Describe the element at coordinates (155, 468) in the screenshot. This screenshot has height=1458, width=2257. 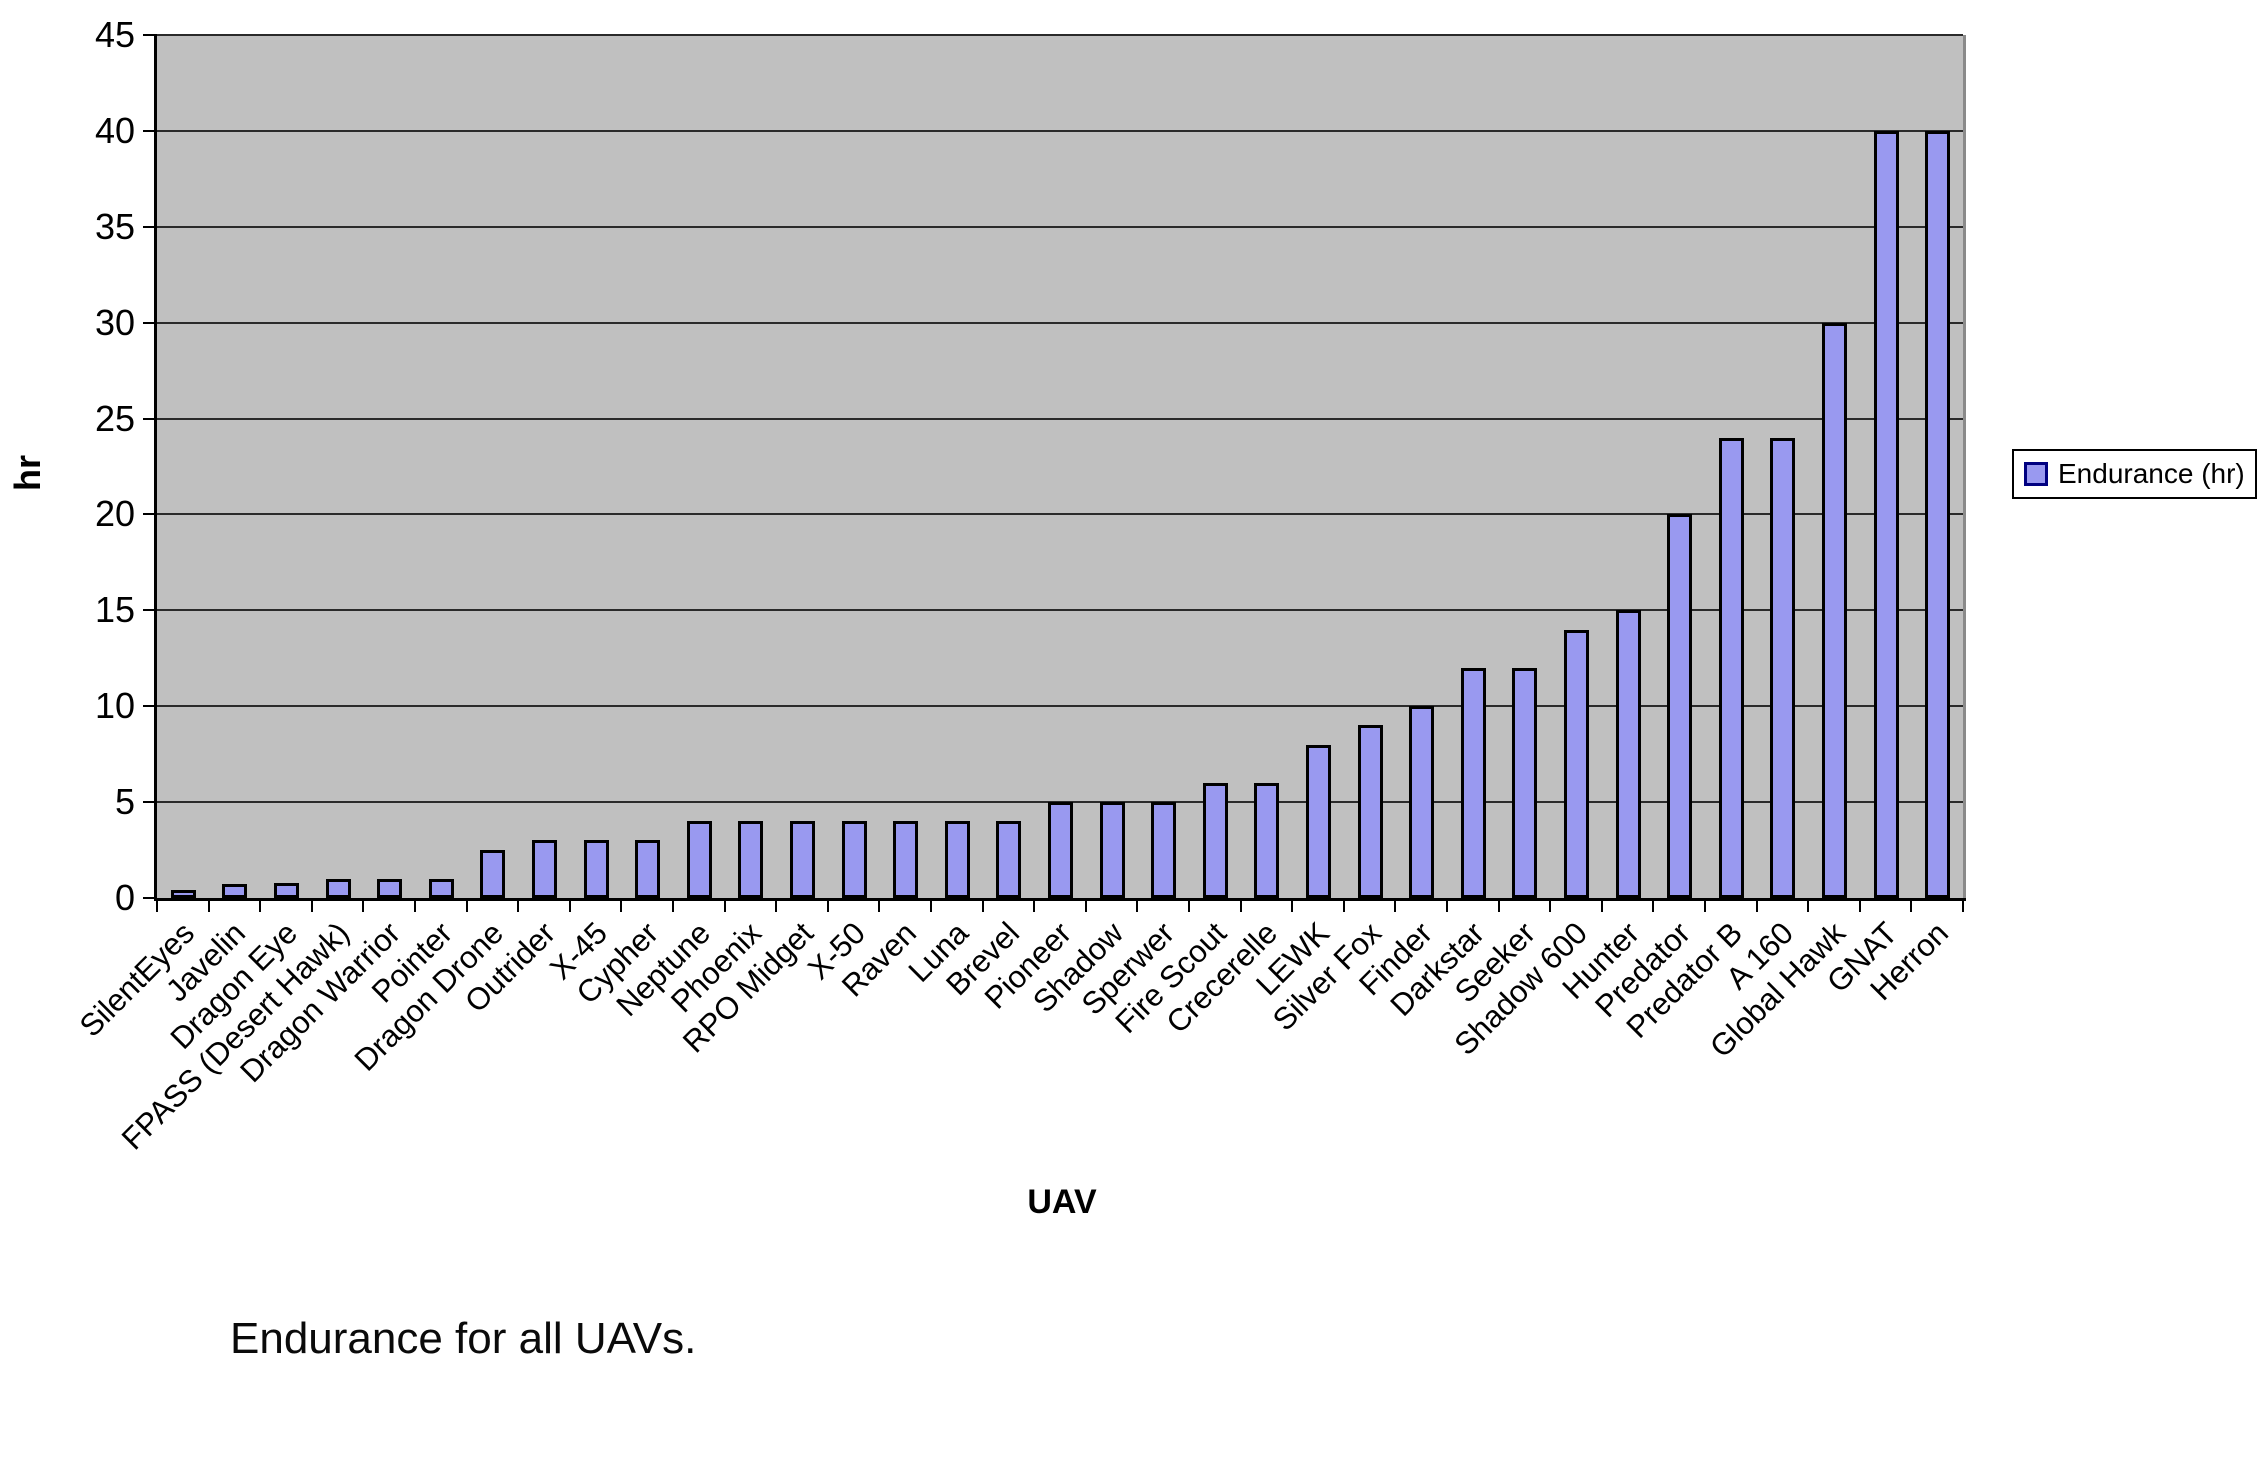
I see `y-axis-line` at that location.